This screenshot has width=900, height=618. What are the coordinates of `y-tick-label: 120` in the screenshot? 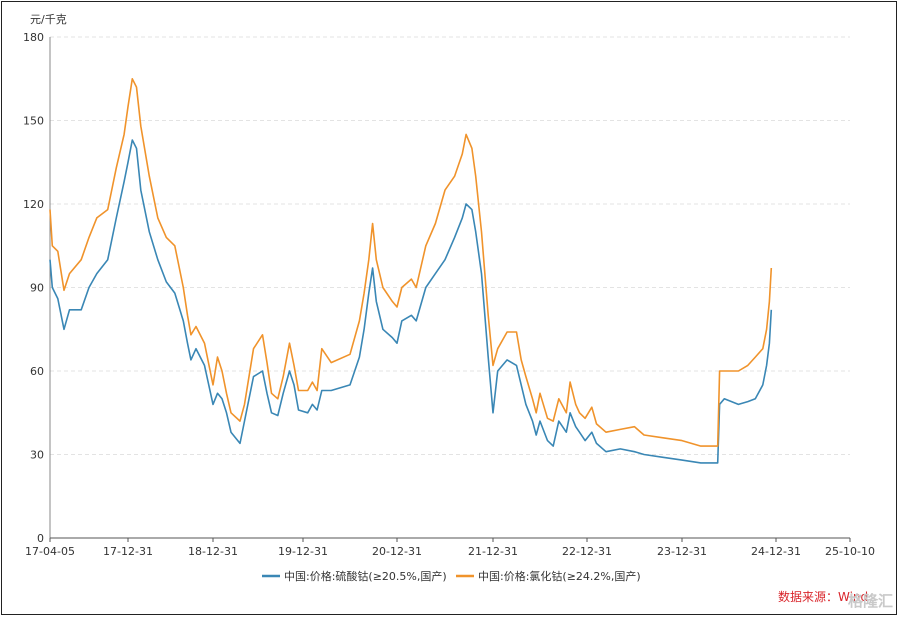 It's located at (33, 204).